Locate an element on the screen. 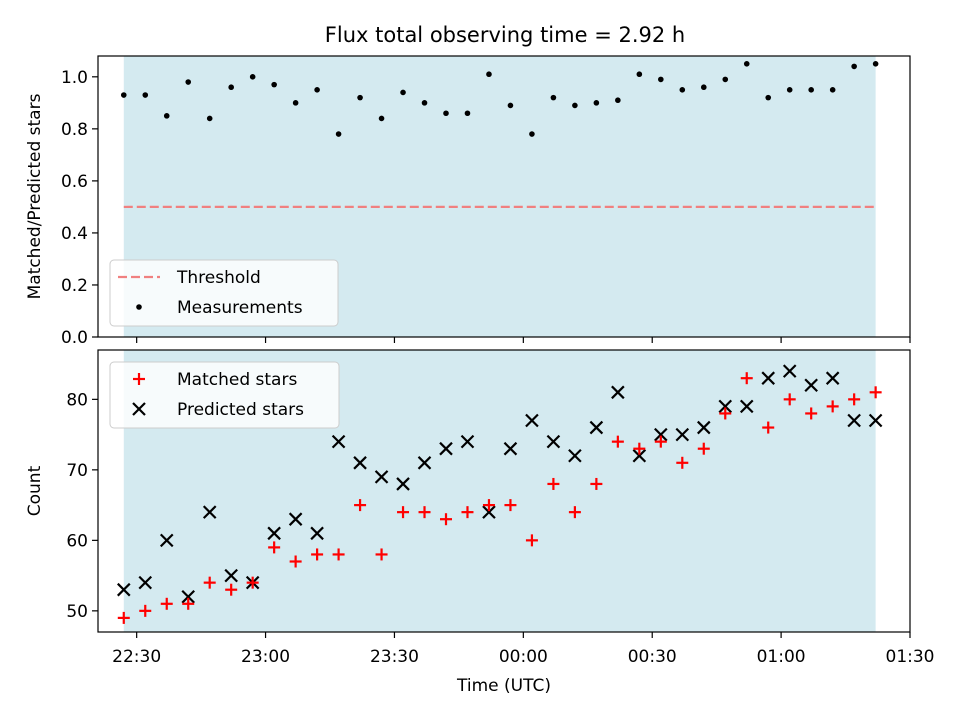  x-tick-label: 00:00 is located at coordinates (523, 657).